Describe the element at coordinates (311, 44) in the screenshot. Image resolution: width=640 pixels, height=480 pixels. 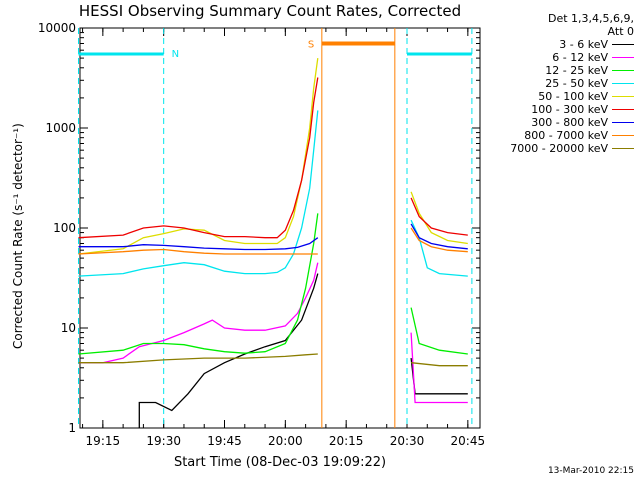
I see `saa-flag-label: S` at that location.